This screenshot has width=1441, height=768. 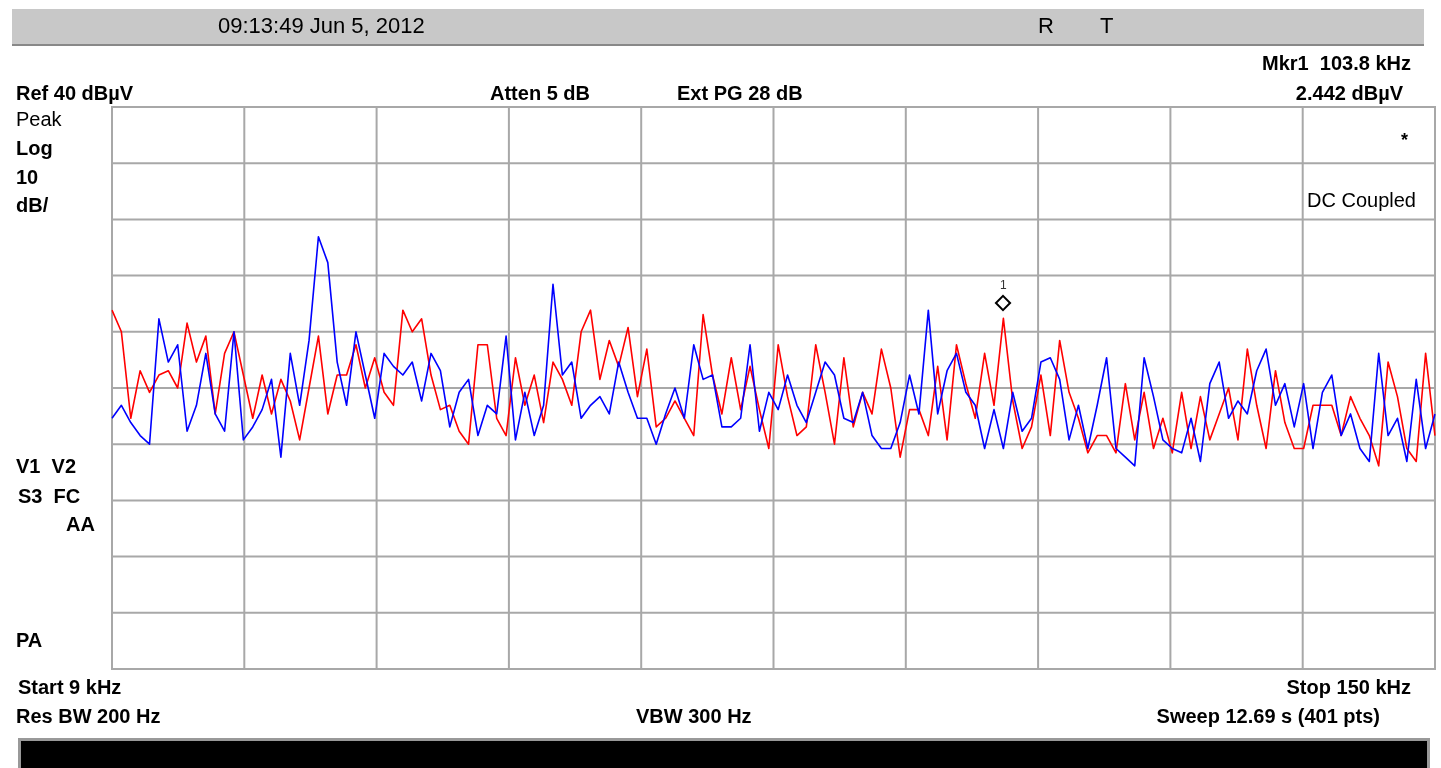 I want to click on text: PA, so click(x=29, y=640).